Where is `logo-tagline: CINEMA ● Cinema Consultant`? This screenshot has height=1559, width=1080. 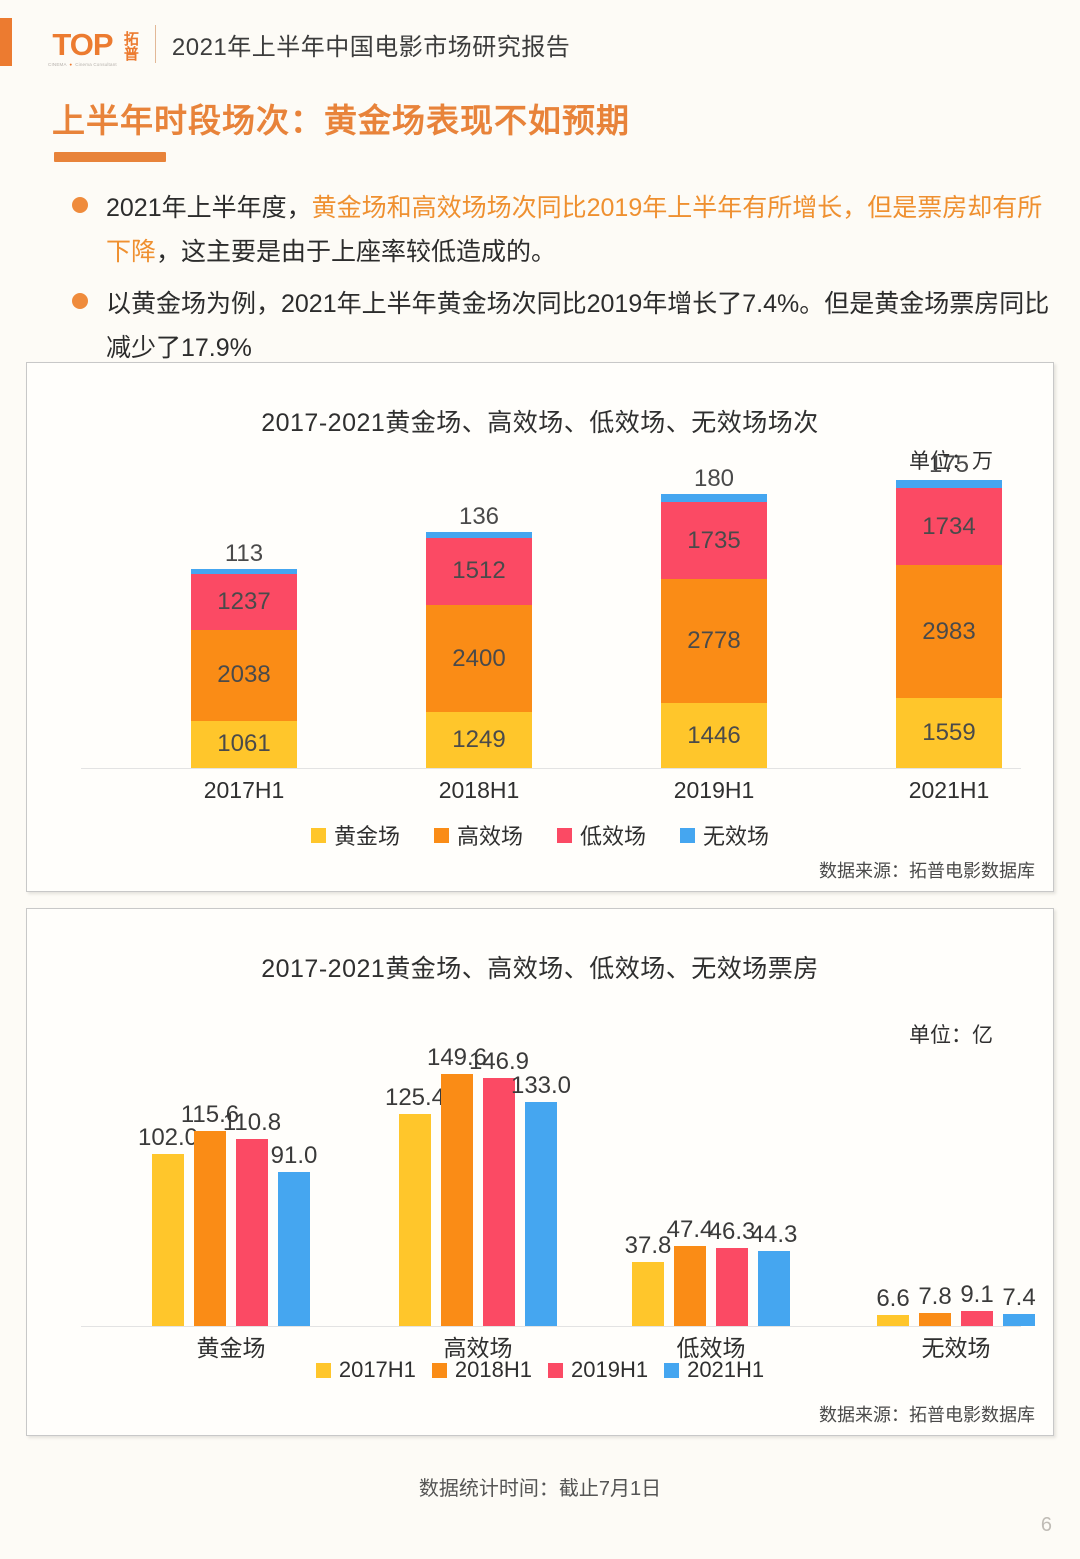 logo-tagline: CINEMA ● Cinema Consultant is located at coordinates (82, 64).